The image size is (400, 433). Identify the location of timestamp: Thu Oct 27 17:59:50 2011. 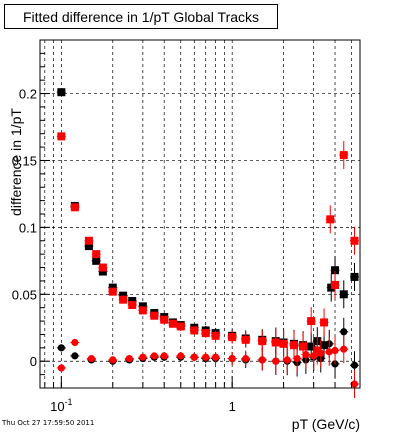
(48, 423).